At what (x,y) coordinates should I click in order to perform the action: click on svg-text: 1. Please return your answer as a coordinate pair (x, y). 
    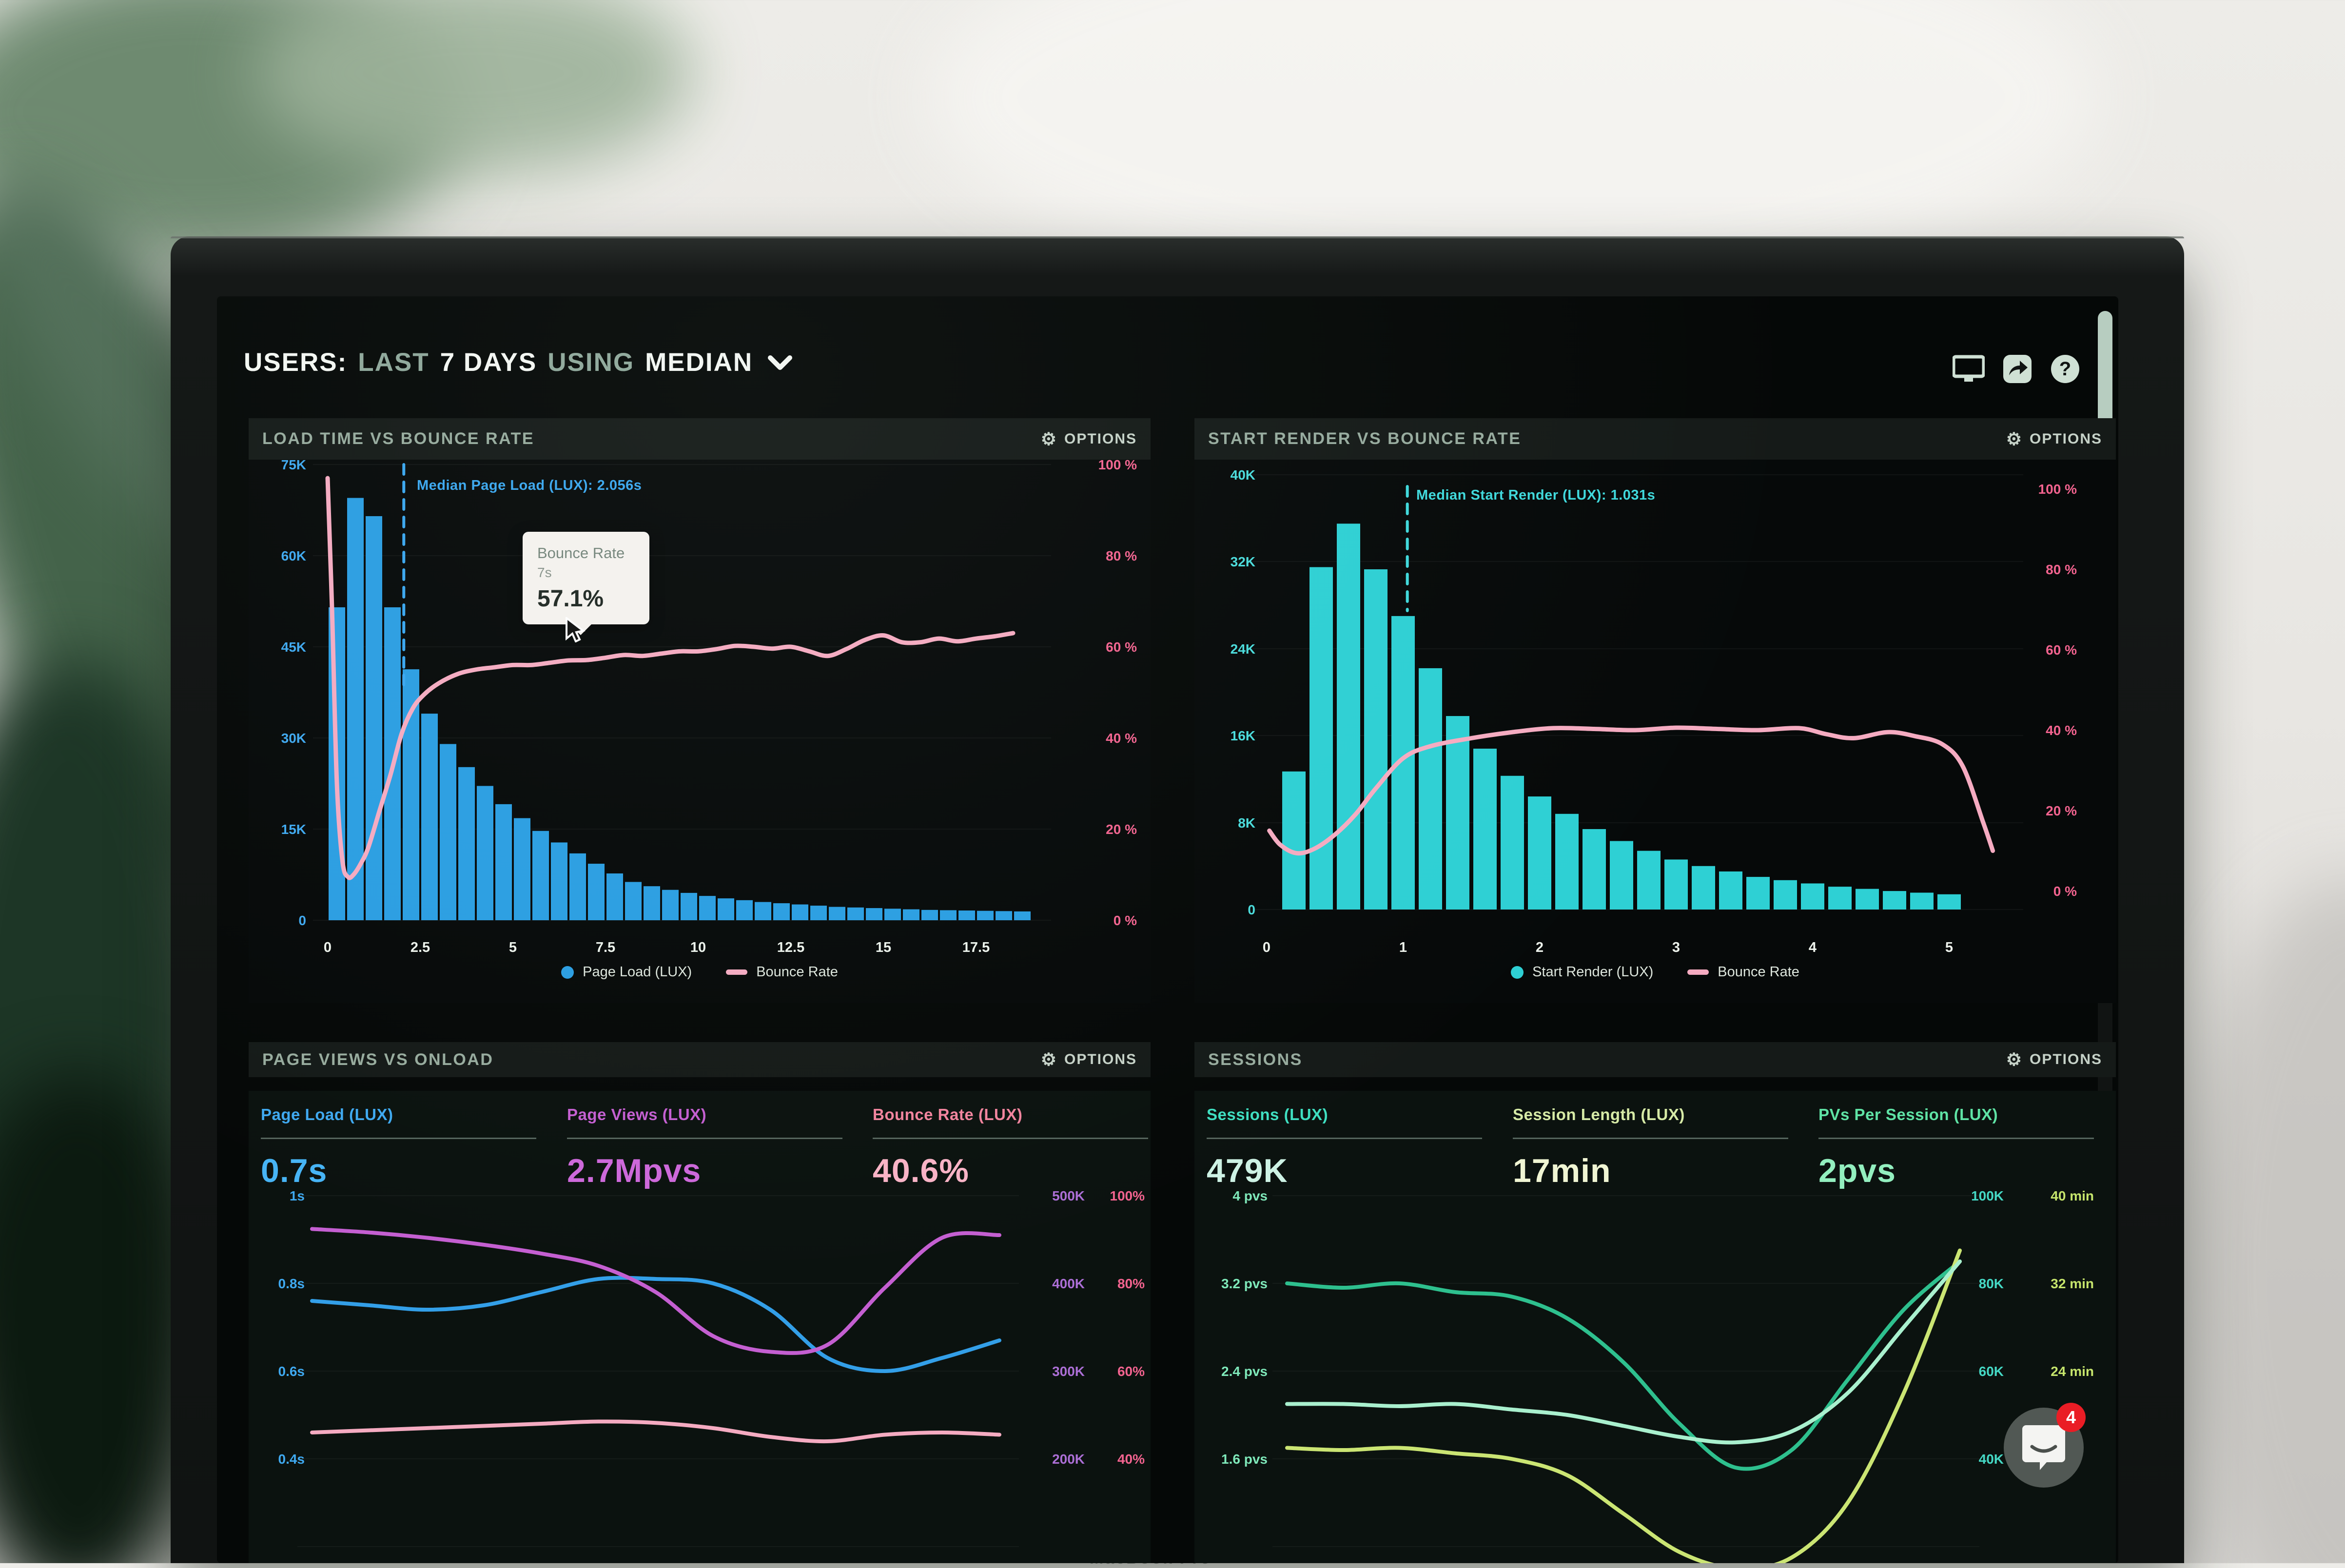
    Looking at the image, I should click on (1403, 947).